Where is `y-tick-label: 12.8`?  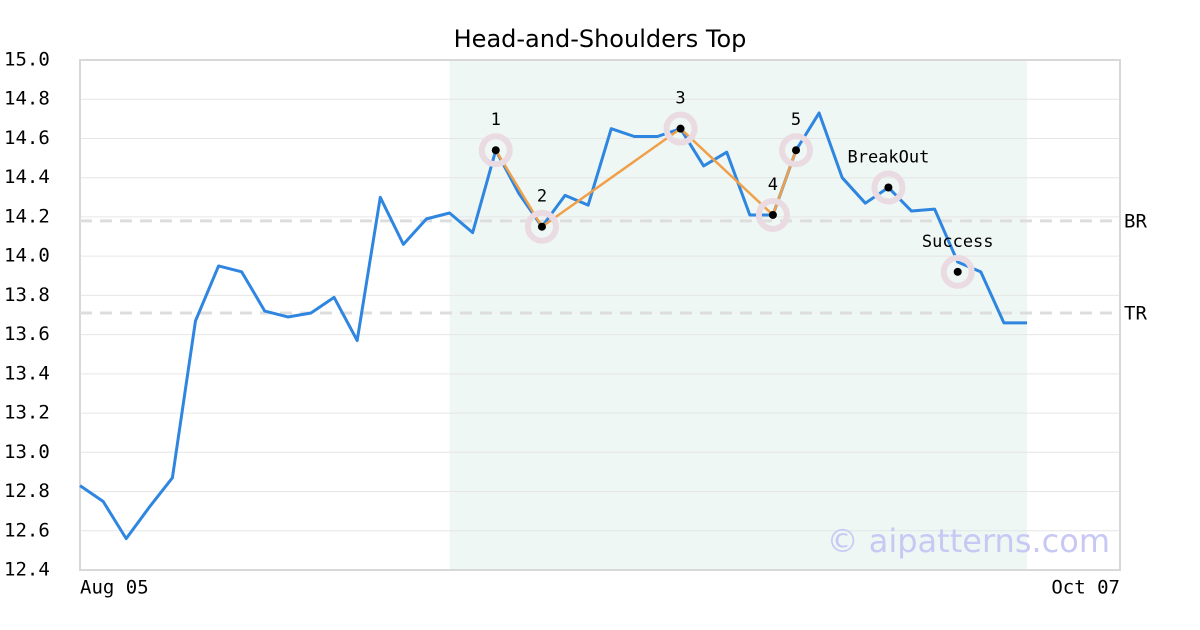
y-tick-label: 12.8 is located at coordinates (27, 491).